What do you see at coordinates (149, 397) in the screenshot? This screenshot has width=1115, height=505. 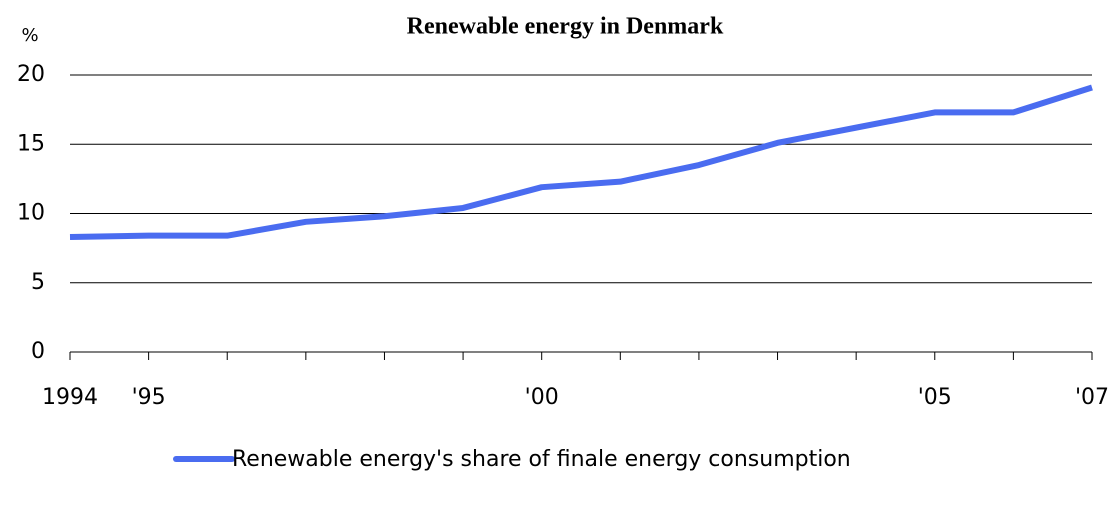 I see `x-tick-label: '95` at bounding box center [149, 397].